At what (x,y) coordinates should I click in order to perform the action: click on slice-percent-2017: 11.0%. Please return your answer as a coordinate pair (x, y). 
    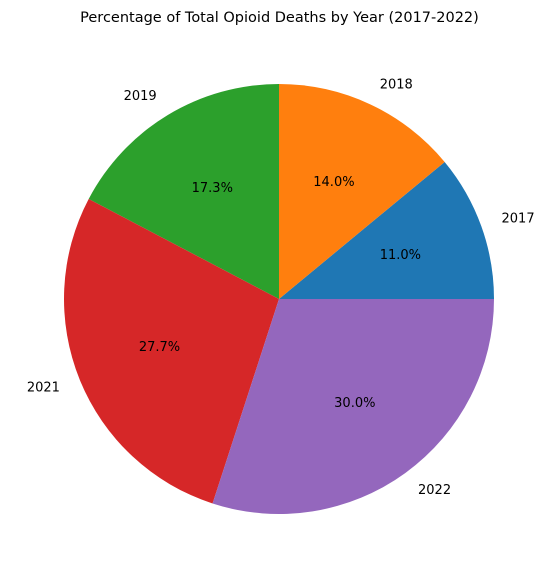
    Looking at the image, I should click on (400, 255).